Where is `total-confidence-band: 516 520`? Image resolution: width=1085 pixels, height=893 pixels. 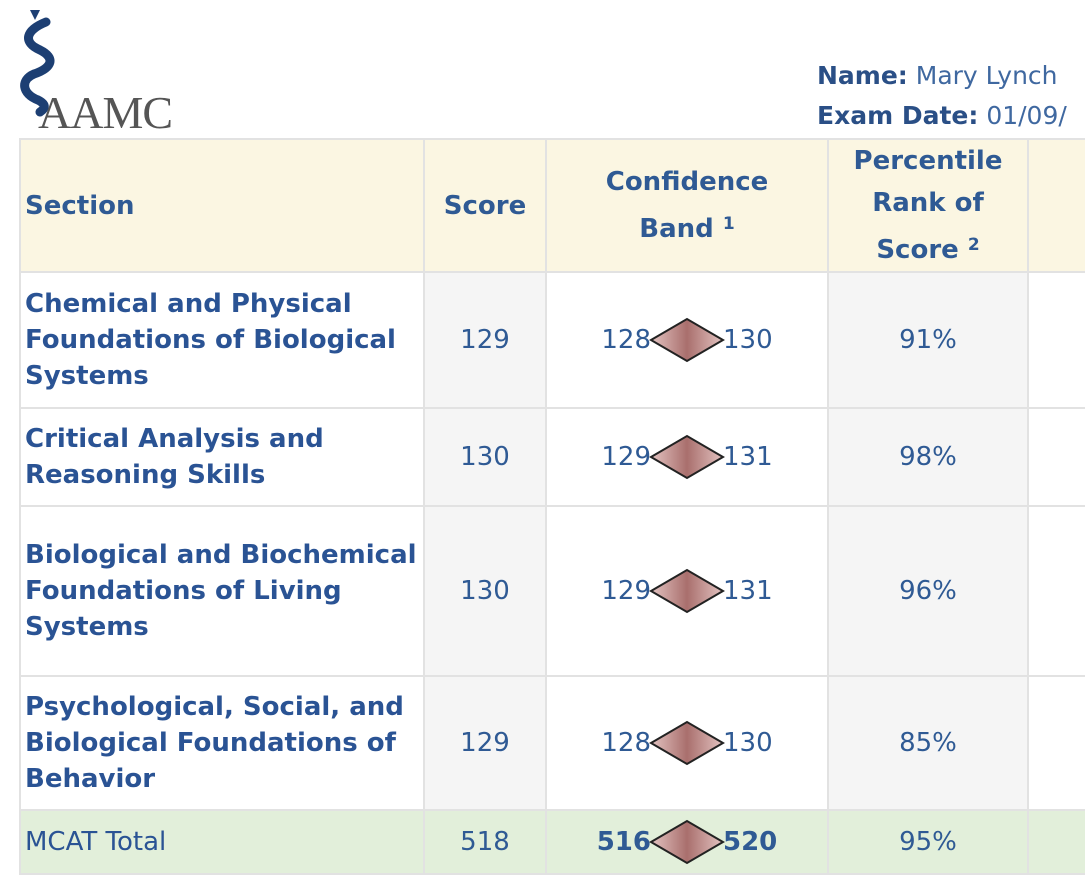
total-confidence-band: 516 520 is located at coordinates (687, 842).